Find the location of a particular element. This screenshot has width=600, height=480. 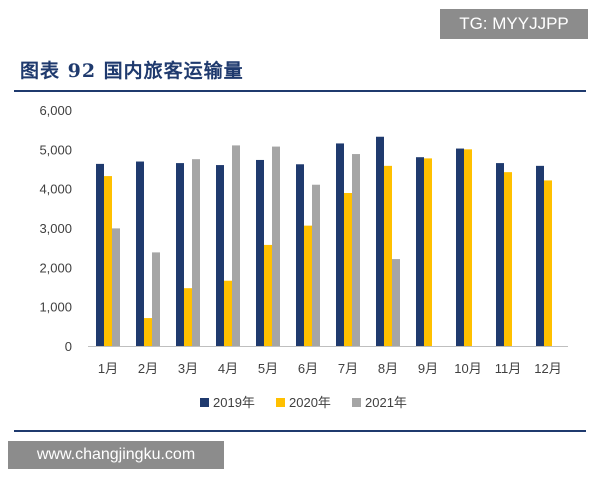

x-tick-label: 10月 is located at coordinates (467, 368).